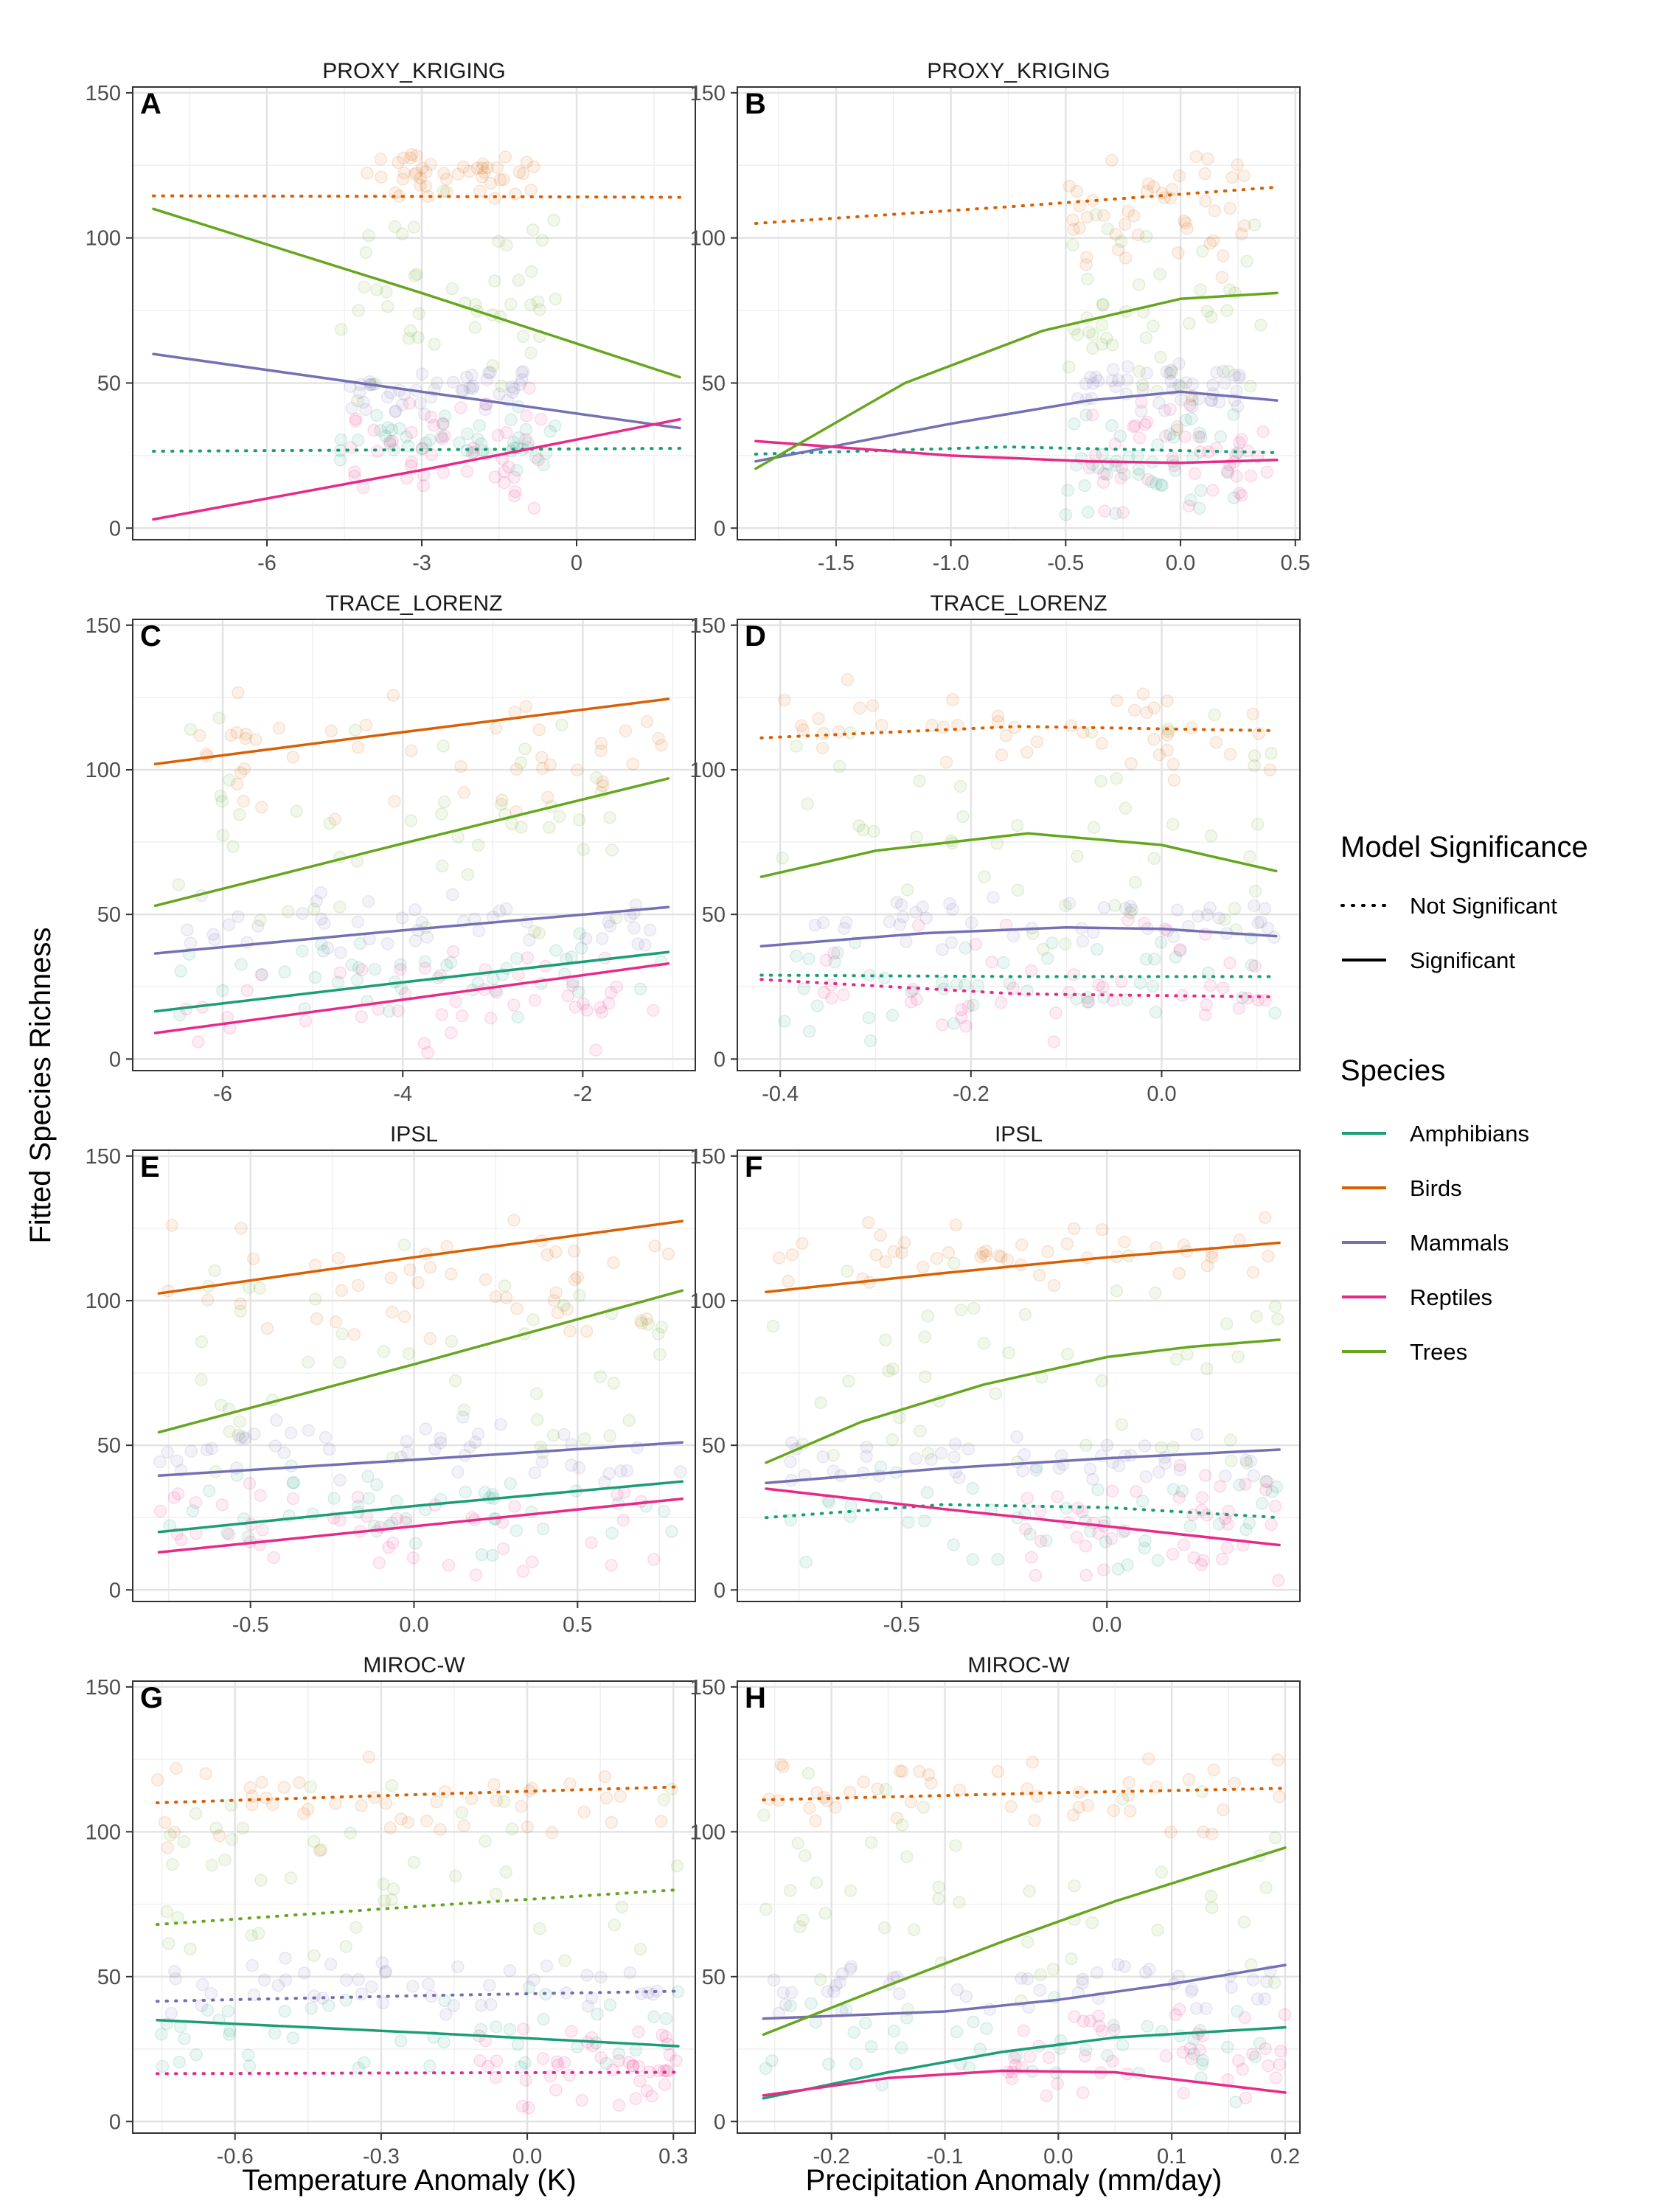  I want to click on x-tick-label: 0.0, so click(527, 2156).